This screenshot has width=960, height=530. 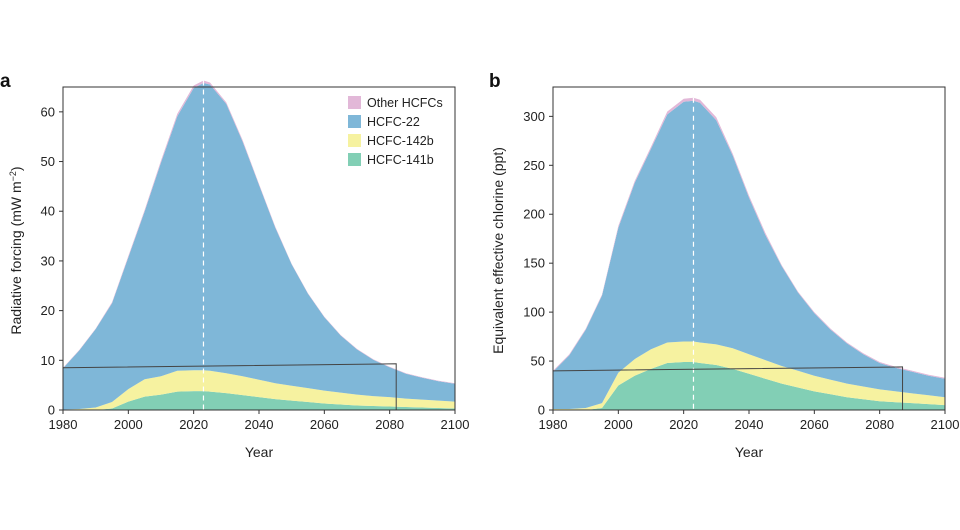 What do you see at coordinates (16, 250) in the screenshot?
I see `panel-a-y-axis-label: Radiative forcing (mW m−2)` at bounding box center [16, 250].